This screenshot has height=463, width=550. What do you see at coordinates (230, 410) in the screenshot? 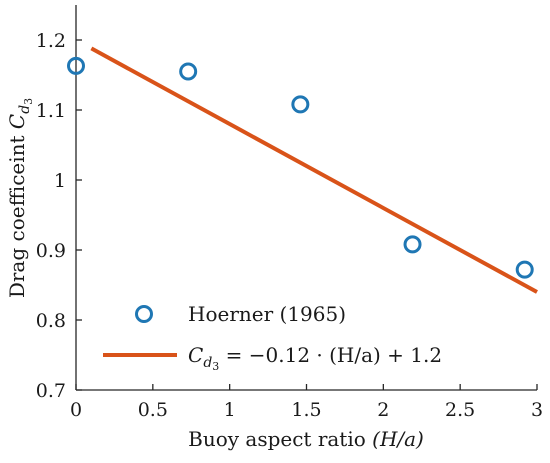
I see `x-tick-label: 1` at bounding box center [230, 410].